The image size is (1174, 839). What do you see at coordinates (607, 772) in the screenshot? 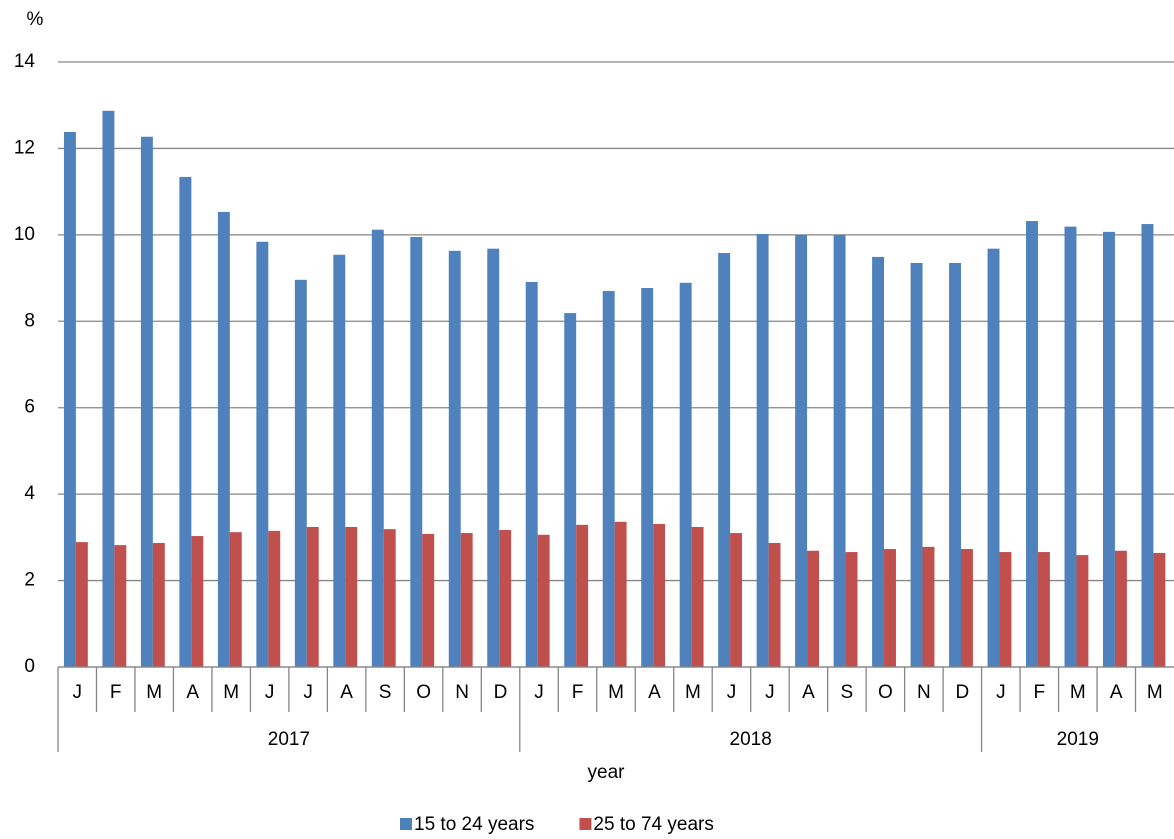
I see `x-axis-label: year` at bounding box center [607, 772].